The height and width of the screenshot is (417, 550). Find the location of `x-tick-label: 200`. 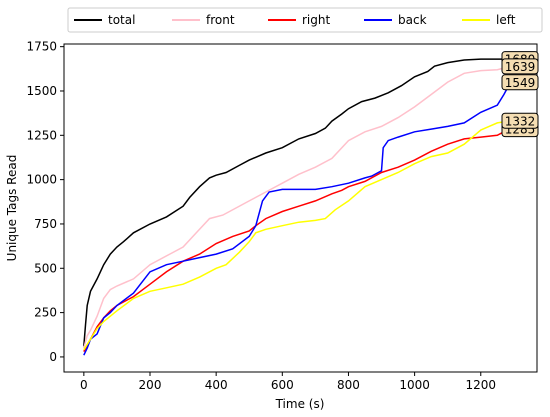

x-tick-label: 200 is located at coordinates (150, 385).